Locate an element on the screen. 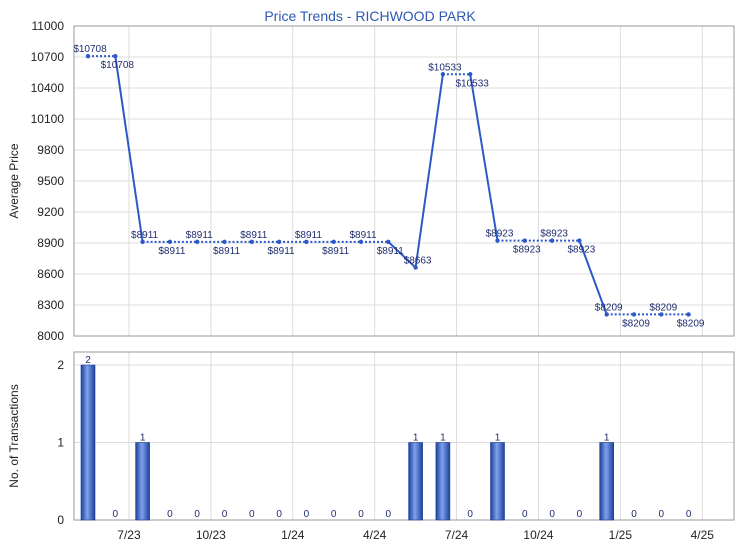  transactions-y-tick-label: 1 is located at coordinates (60, 443).